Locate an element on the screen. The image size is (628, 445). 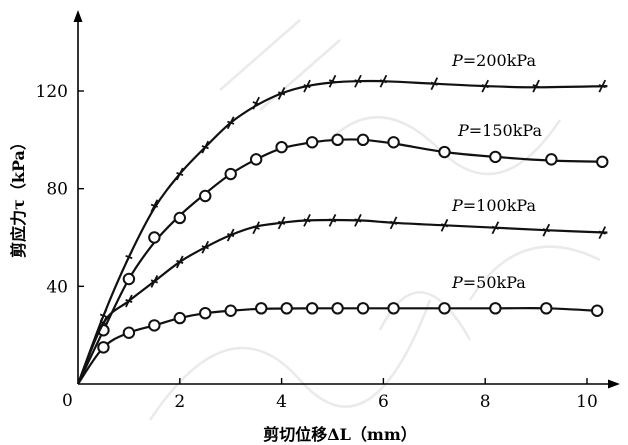
series-label-100: P=100kPa is located at coordinates (493, 205).